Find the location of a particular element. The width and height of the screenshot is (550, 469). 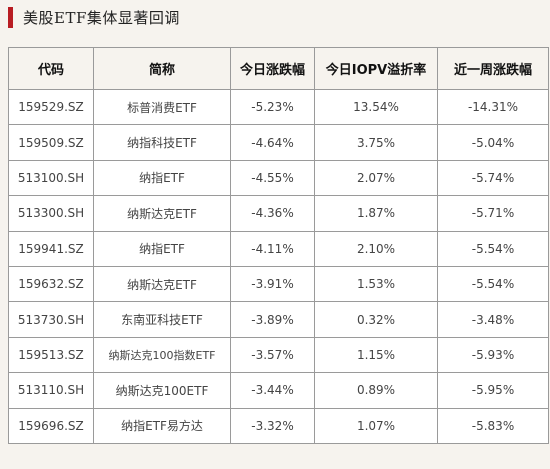

cell-code: 159529.SZ is located at coordinates (51, 107).